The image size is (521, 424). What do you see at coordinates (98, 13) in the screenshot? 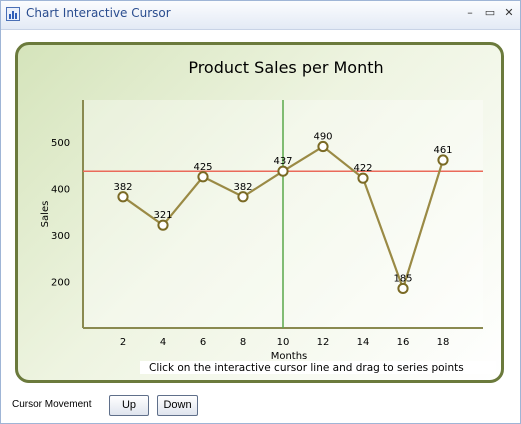
I see `window-title: Chart Interactive Cursor` at bounding box center [98, 13].